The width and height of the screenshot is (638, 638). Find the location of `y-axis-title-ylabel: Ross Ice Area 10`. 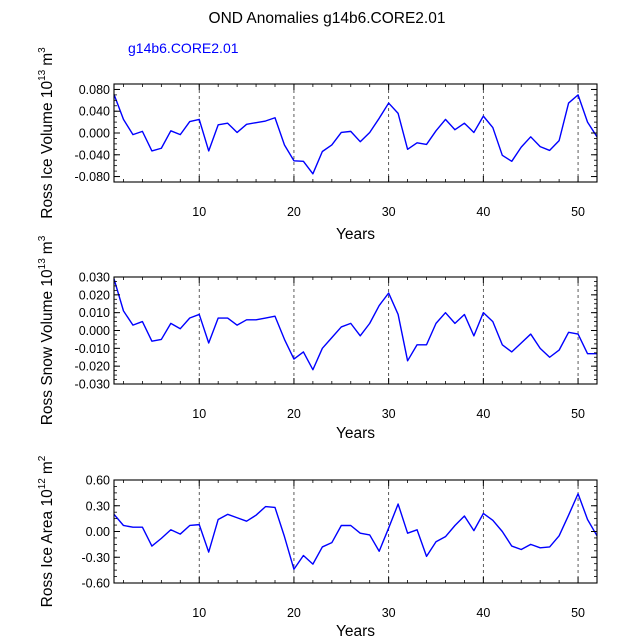

y-axis-title-ylabel: Ross Ice Area 10 is located at coordinates (47, 548).